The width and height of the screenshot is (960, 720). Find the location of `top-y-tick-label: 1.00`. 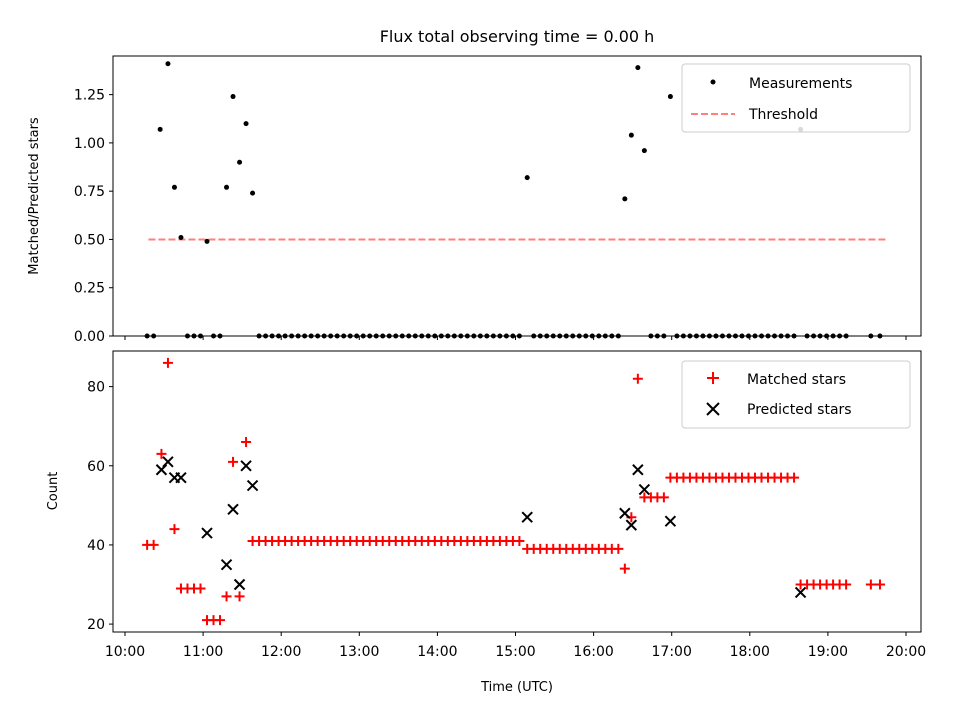

top-y-tick-label: 1.00 is located at coordinates (89, 144).